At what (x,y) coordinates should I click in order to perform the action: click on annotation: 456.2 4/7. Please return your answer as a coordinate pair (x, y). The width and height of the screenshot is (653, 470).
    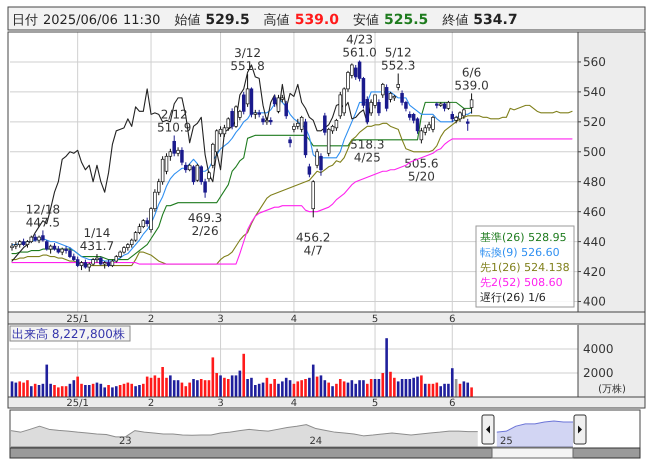
    Looking at the image, I should click on (313, 244).